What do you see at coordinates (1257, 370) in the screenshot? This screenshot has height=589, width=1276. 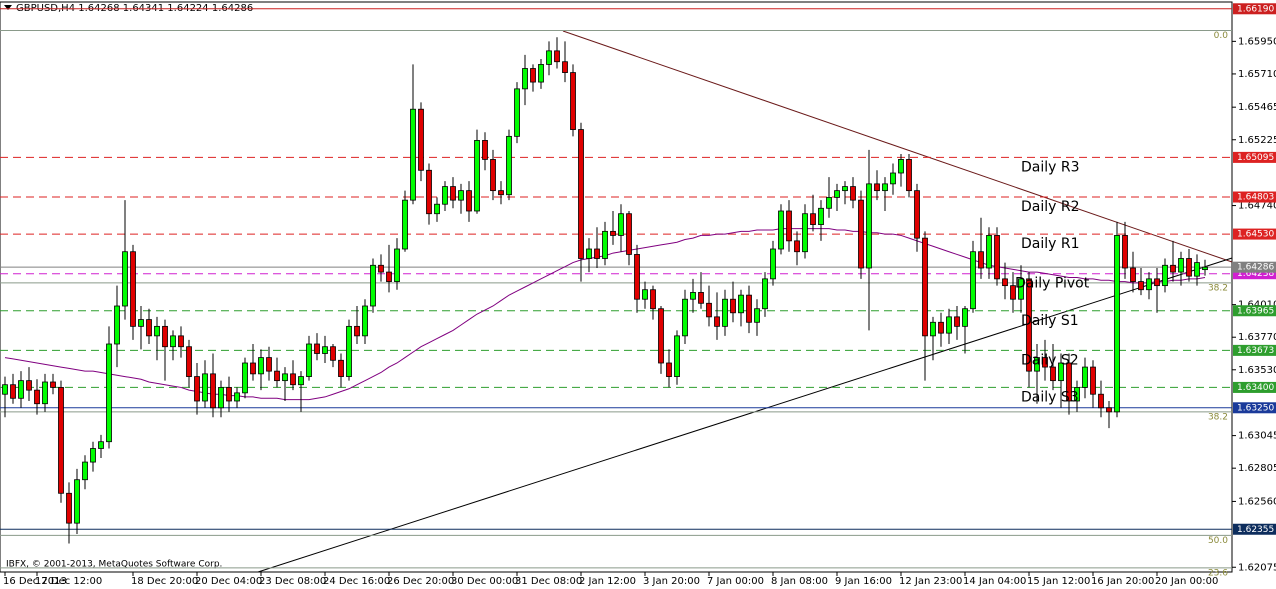 I see `y-tick-label: 1.63530` at bounding box center [1257, 370].